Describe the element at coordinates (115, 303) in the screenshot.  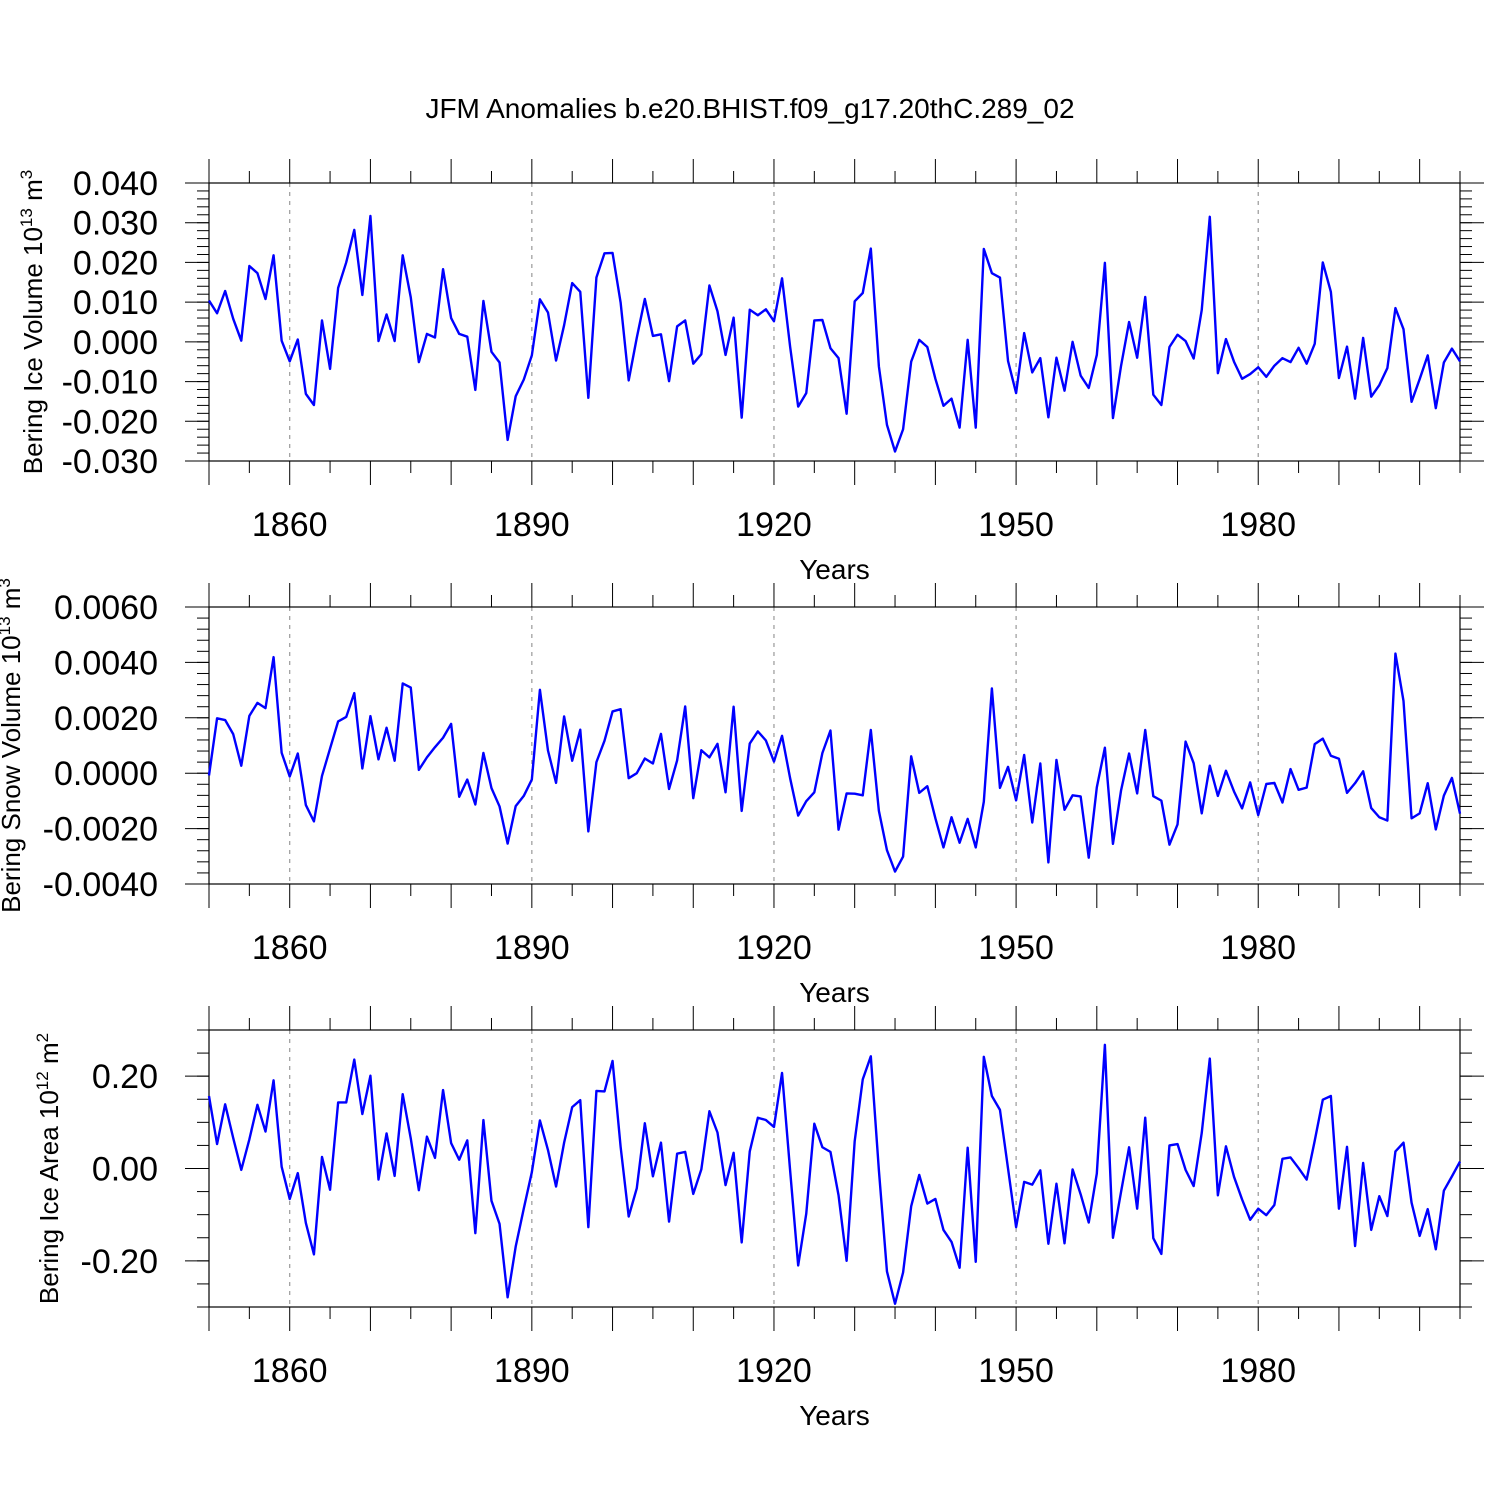
I see `y-tick-label: 0.010` at that location.